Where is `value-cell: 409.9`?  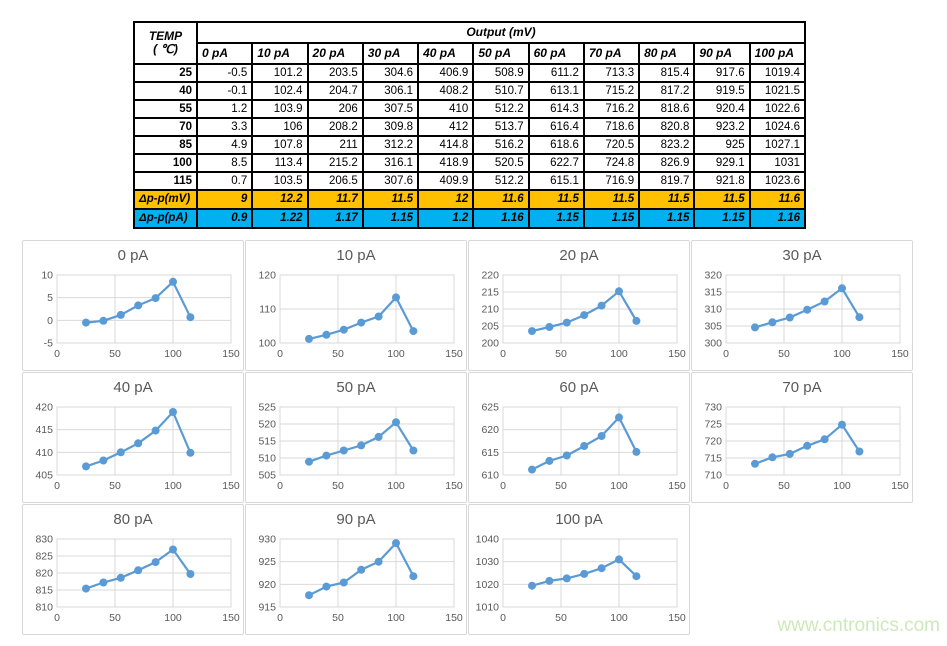 value-cell: 409.9 is located at coordinates (446, 181).